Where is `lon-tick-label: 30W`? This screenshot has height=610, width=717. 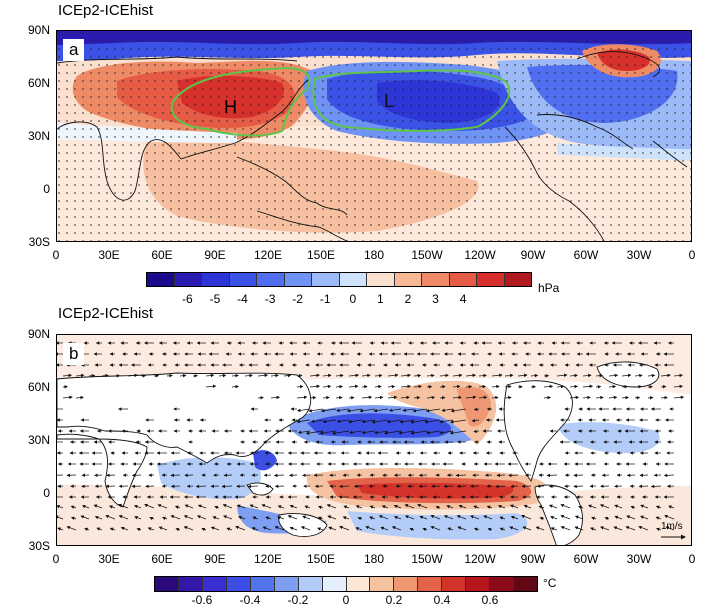 lon-tick-label: 30W is located at coordinates (639, 255).